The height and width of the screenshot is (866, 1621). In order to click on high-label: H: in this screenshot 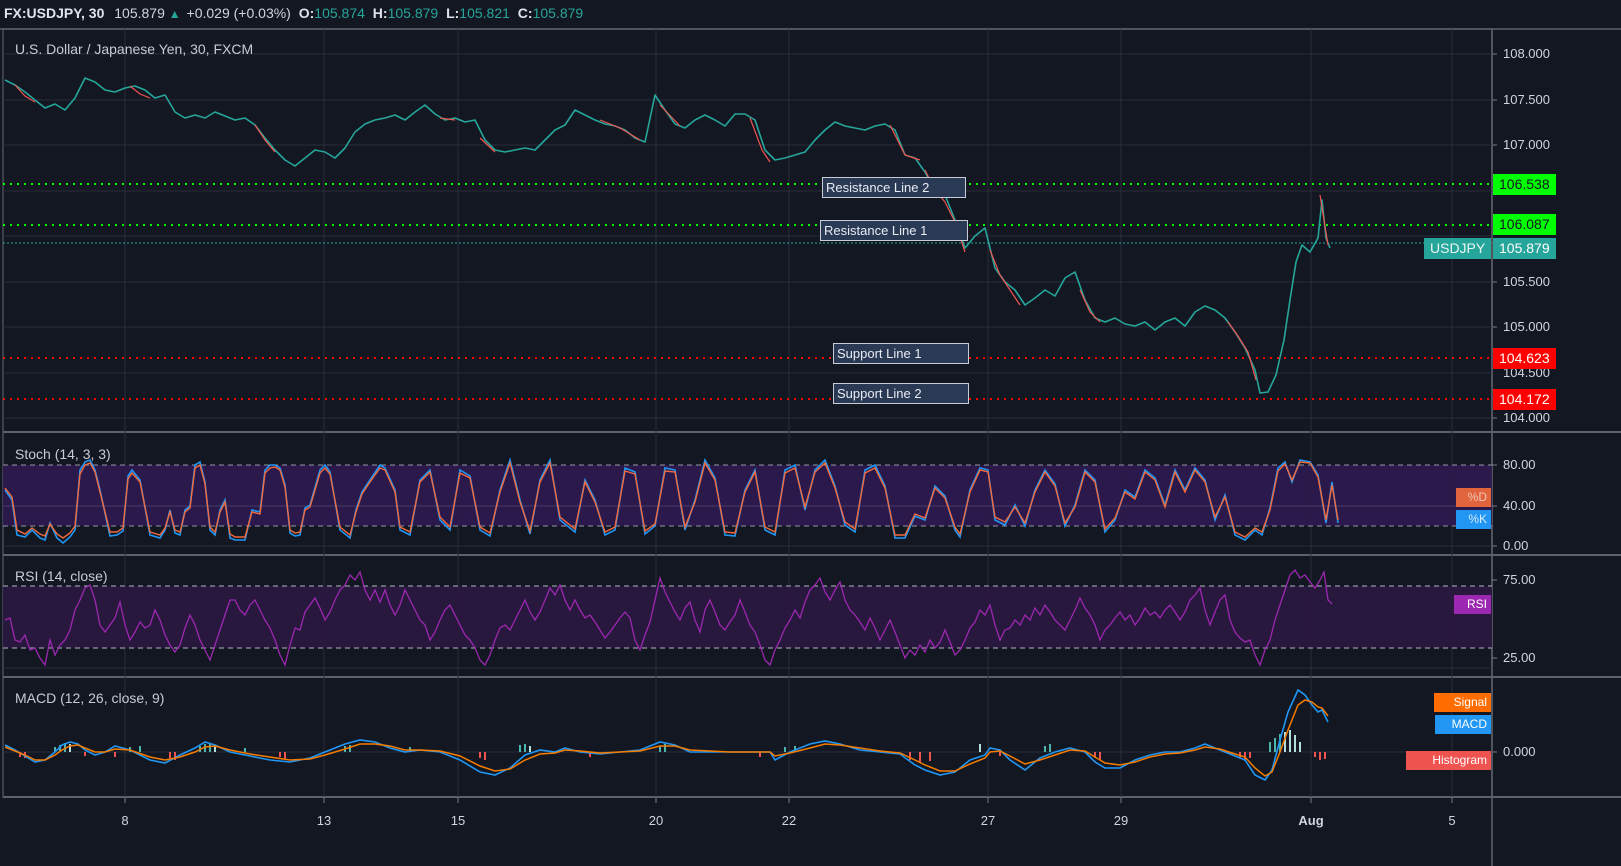, I will do `click(380, 13)`.